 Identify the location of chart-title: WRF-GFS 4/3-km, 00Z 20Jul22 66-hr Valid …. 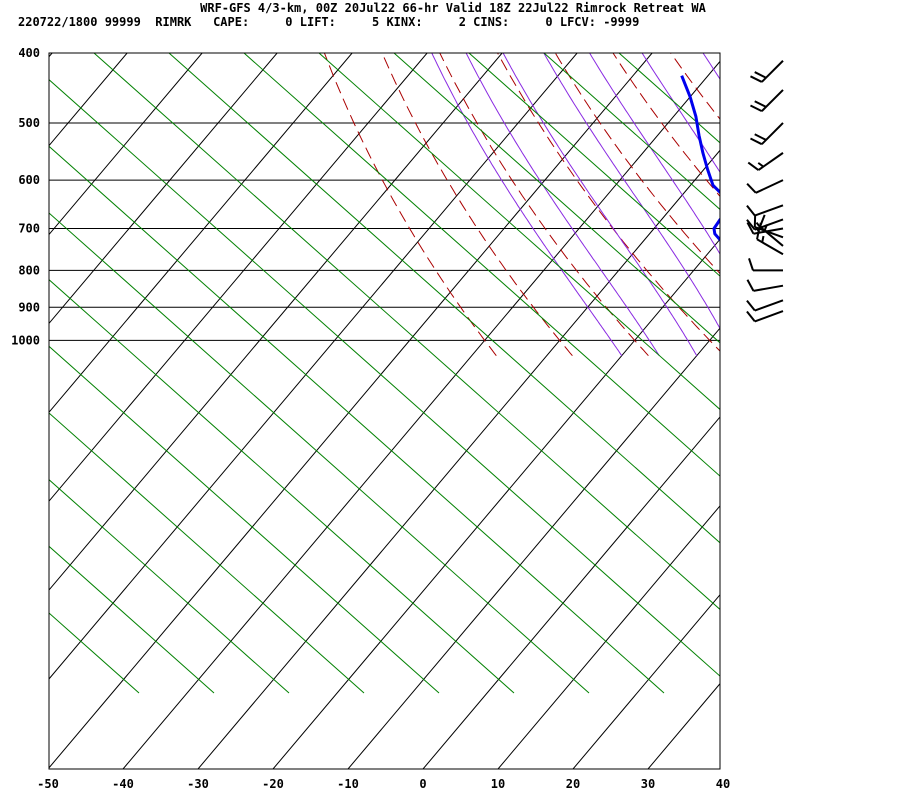
(453, 8).